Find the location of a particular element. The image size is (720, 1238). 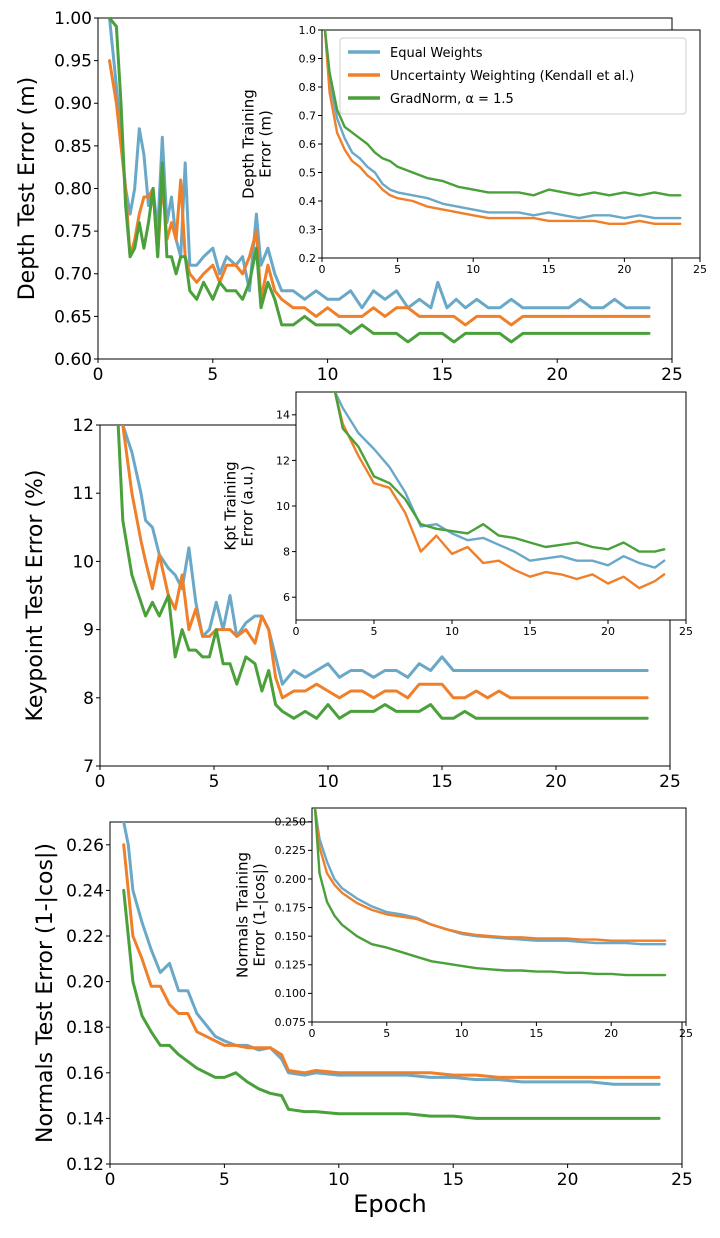

keypoint-test-y-axis-label-line: Keypoint Test Error (%) is located at coordinates (35, 596).